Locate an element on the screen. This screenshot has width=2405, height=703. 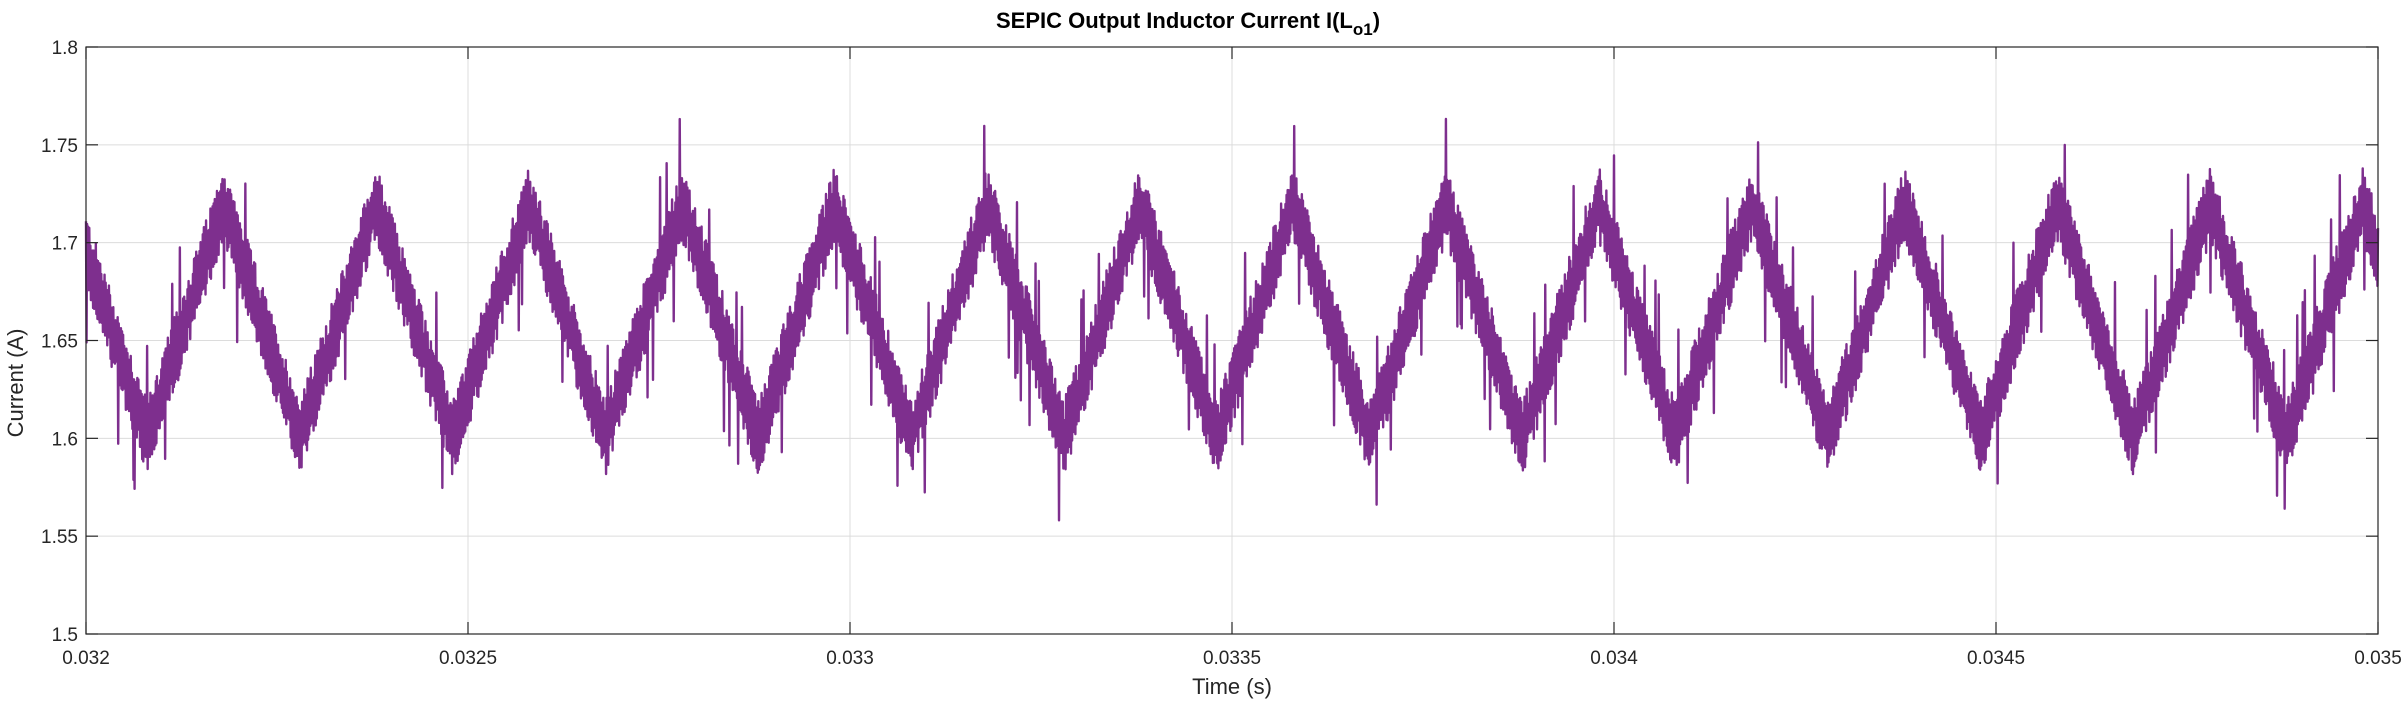
x-tick-label: 0.032 is located at coordinates (86, 658).